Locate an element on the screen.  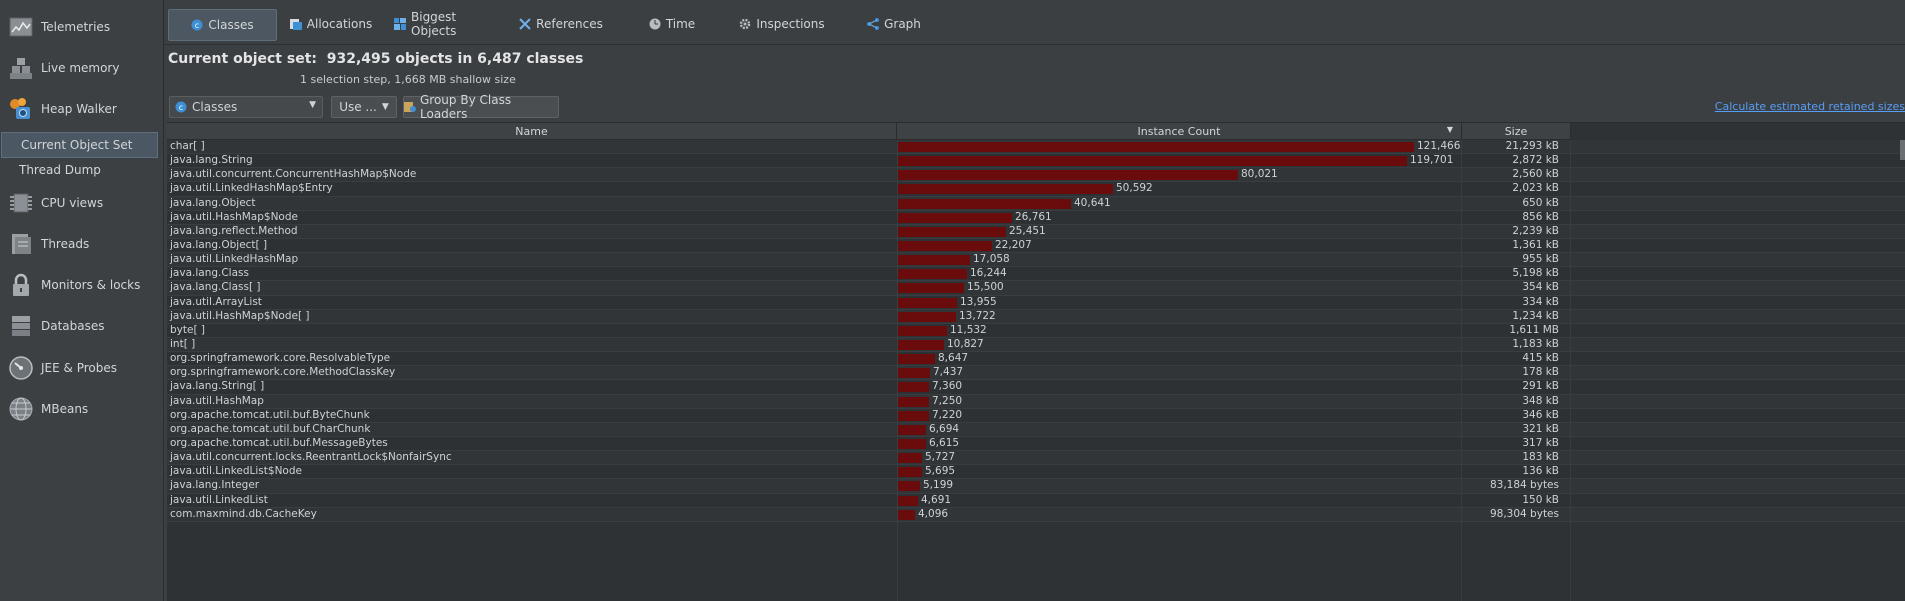
sidebar-item-jee-probes: JEE & Probes is located at coordinates (81, 368).